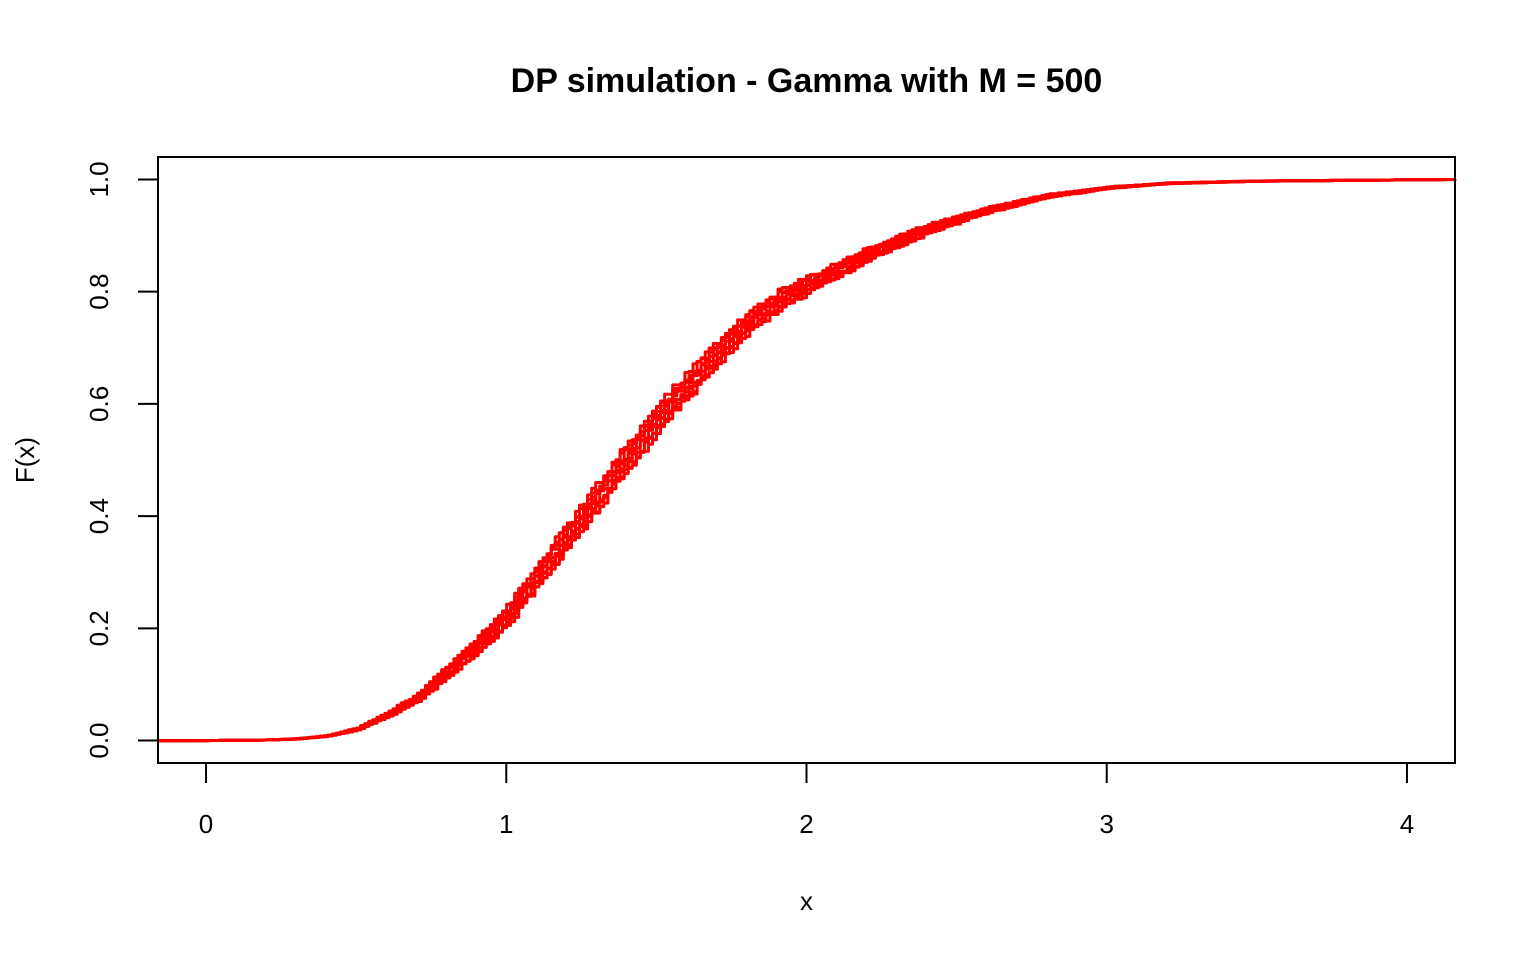  Describe the element at coordinates (806, 800) in the screenshot. I see `x-axis: 0 1 2 3 4` at that location.